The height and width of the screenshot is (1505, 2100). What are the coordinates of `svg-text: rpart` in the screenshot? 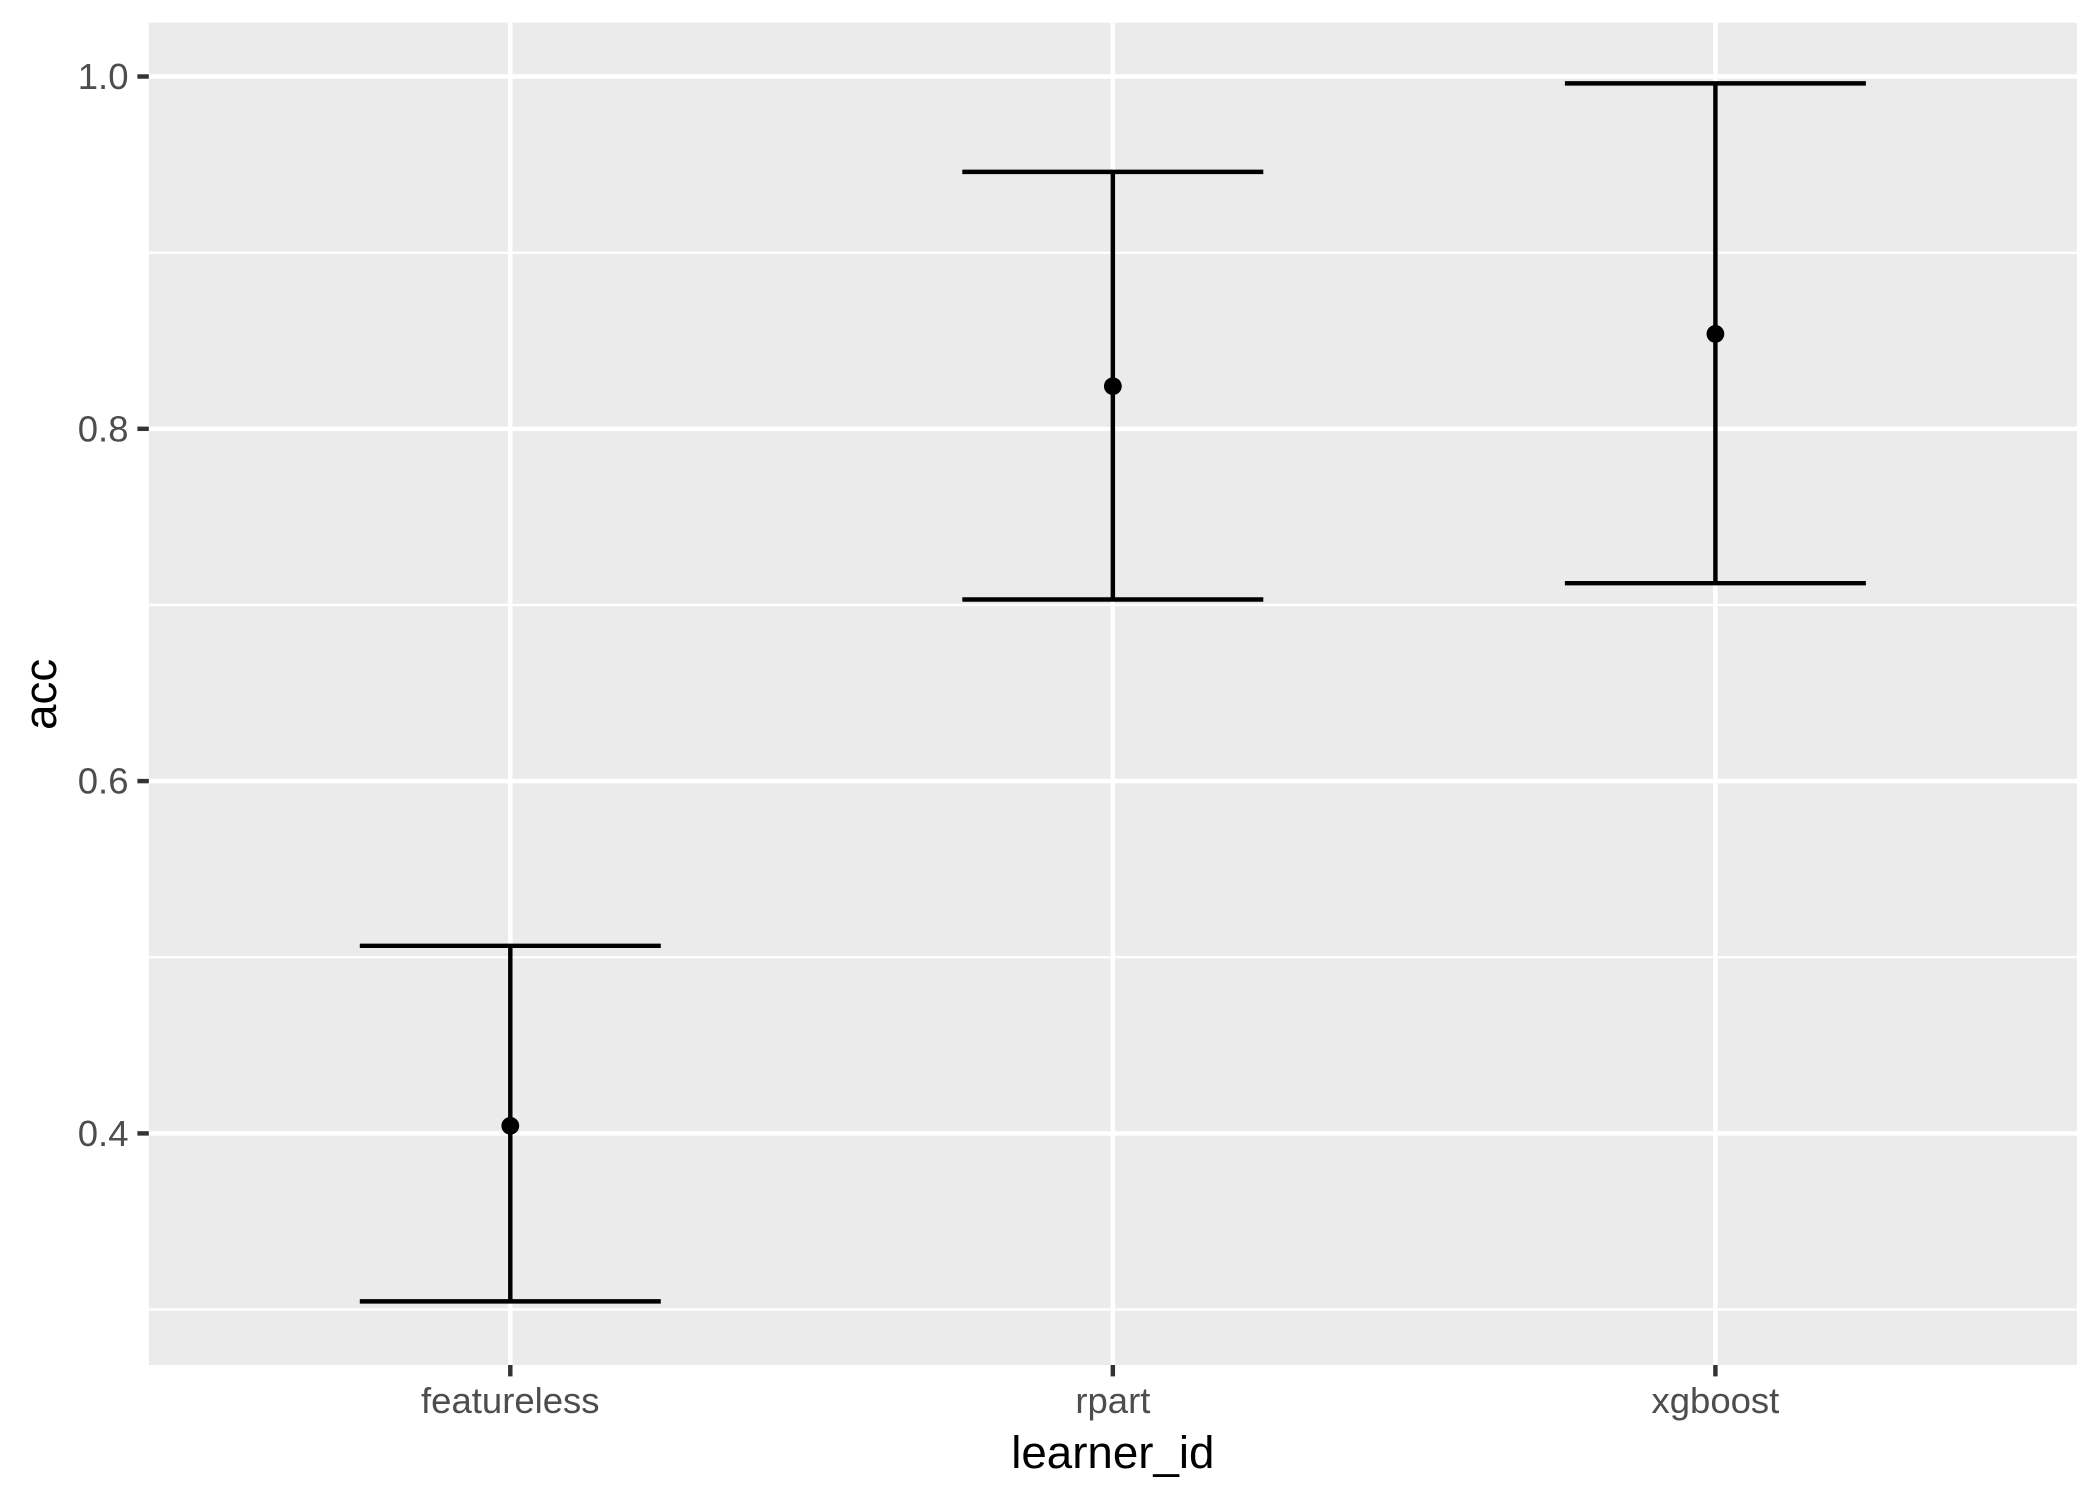 It's located at (1112, 1400).